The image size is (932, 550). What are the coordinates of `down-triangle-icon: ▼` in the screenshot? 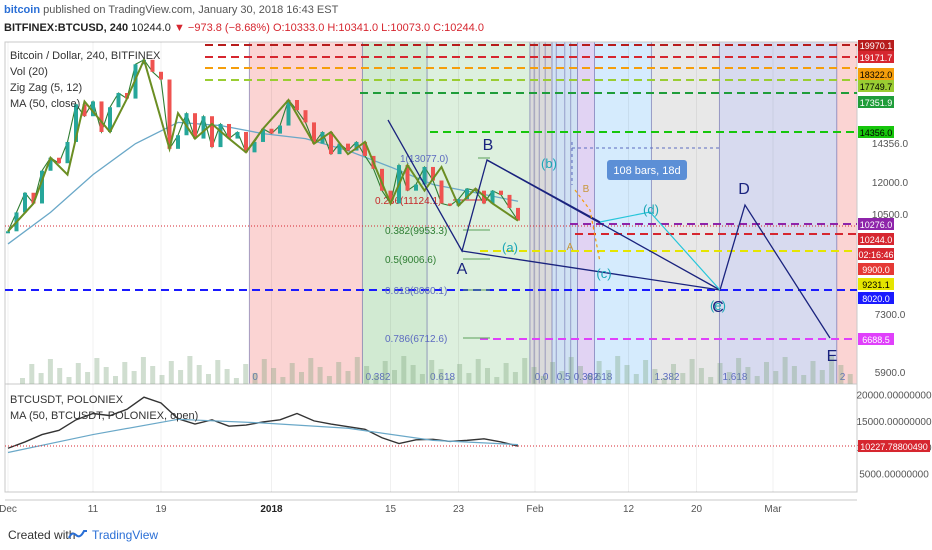 It's located at (179, 28).